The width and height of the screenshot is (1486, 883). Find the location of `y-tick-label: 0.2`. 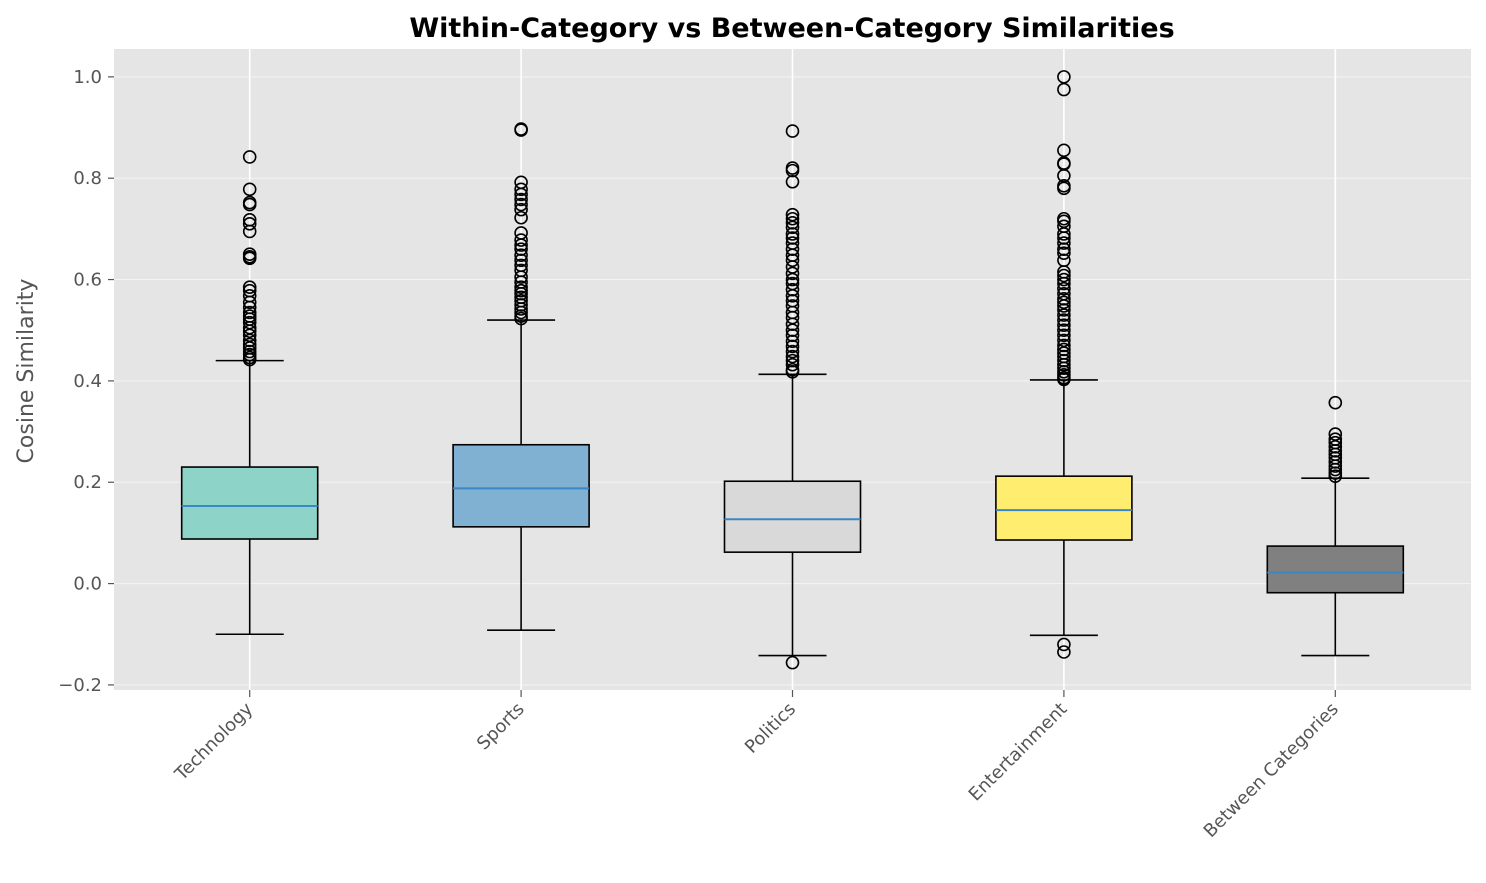

y-tick-label: 0.2 is located at coordinates (87, 482).